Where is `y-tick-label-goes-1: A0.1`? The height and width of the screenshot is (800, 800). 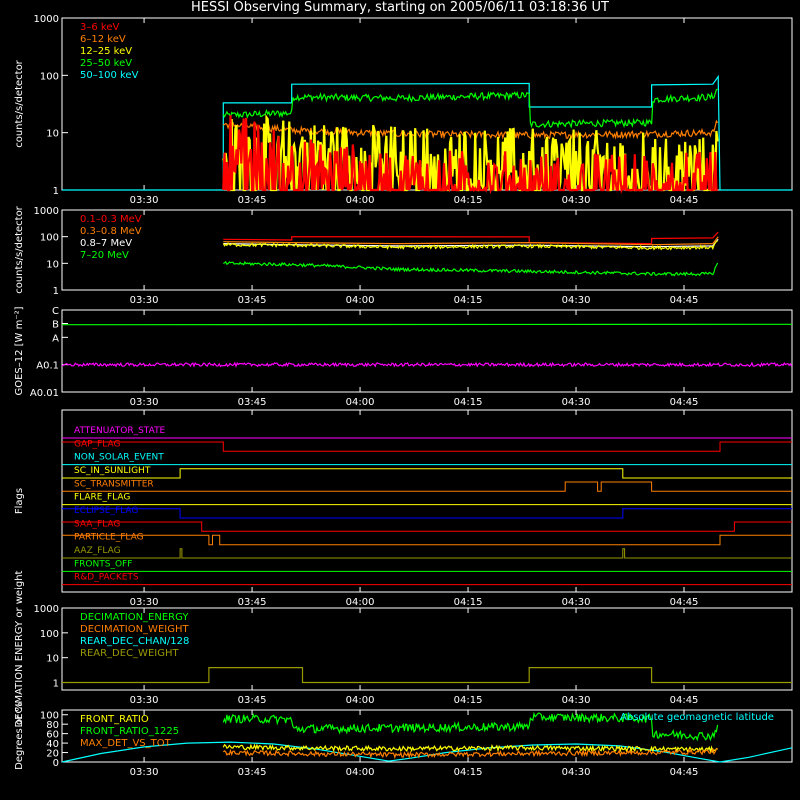
y-tick-label-goes-1: A0.1 is located at coordinates (47, 366).